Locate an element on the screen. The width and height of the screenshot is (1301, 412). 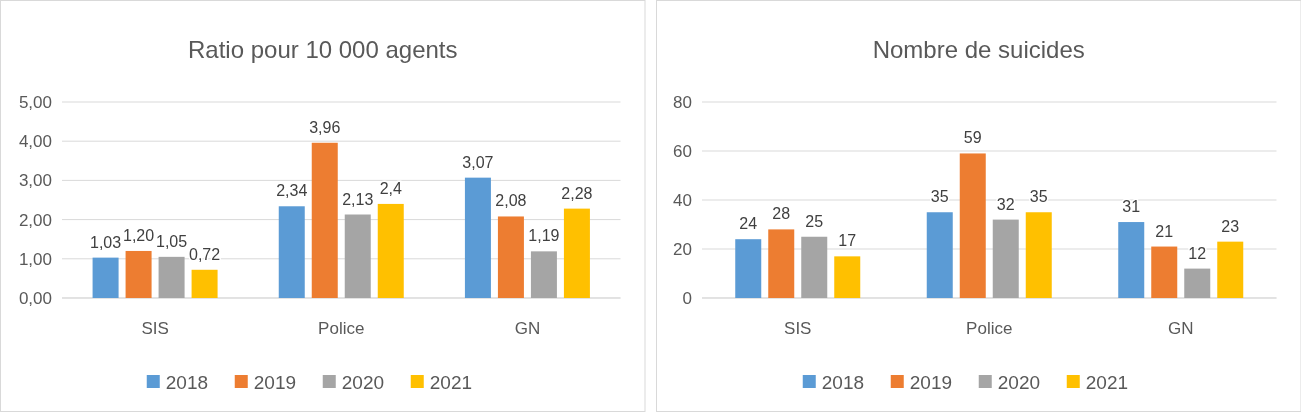
y-tick-label: 4,00 is located at coordinates (35, 142).